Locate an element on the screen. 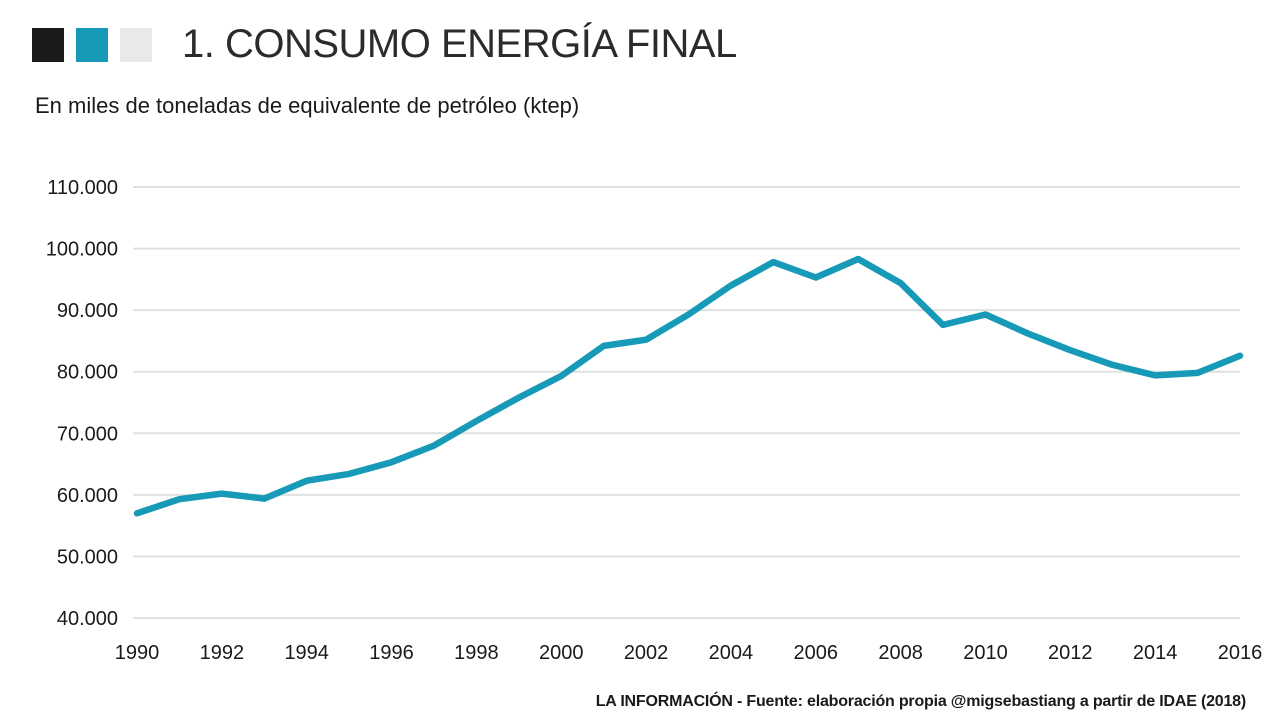  x-tick-label-2008: 2008 is located at coordinates (900, 653).